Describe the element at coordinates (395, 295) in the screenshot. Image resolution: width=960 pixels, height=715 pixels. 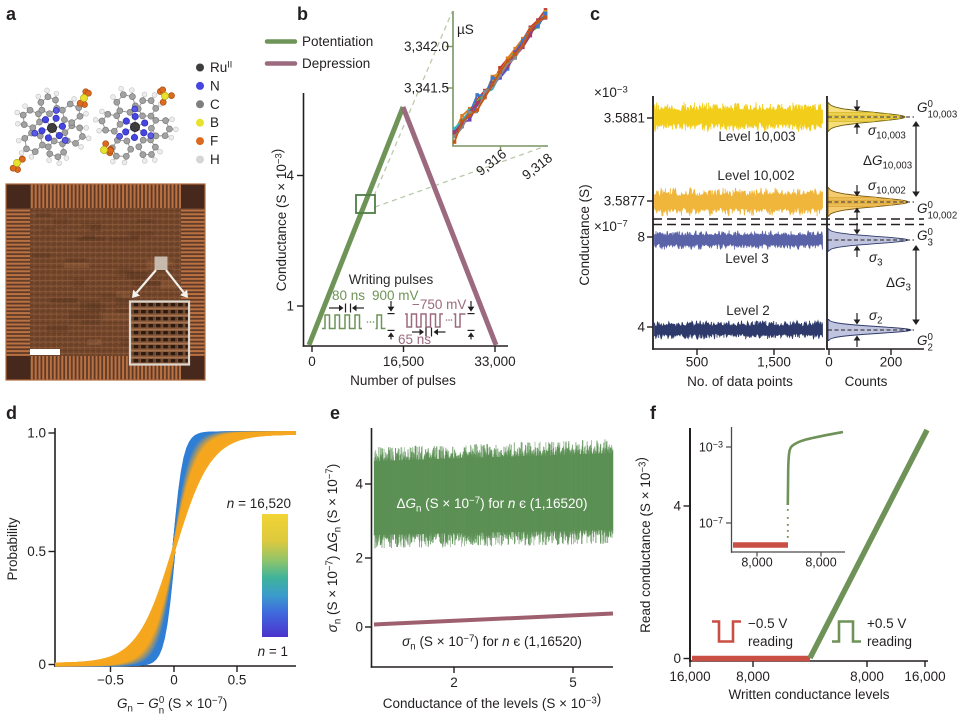
I see `svg-text: 900 mV` at that location.